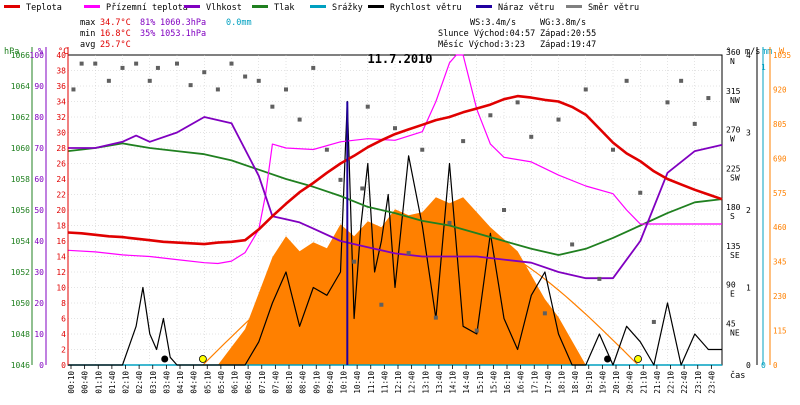  I want to click on x-tick-label: 17:10, so click(534, 382).